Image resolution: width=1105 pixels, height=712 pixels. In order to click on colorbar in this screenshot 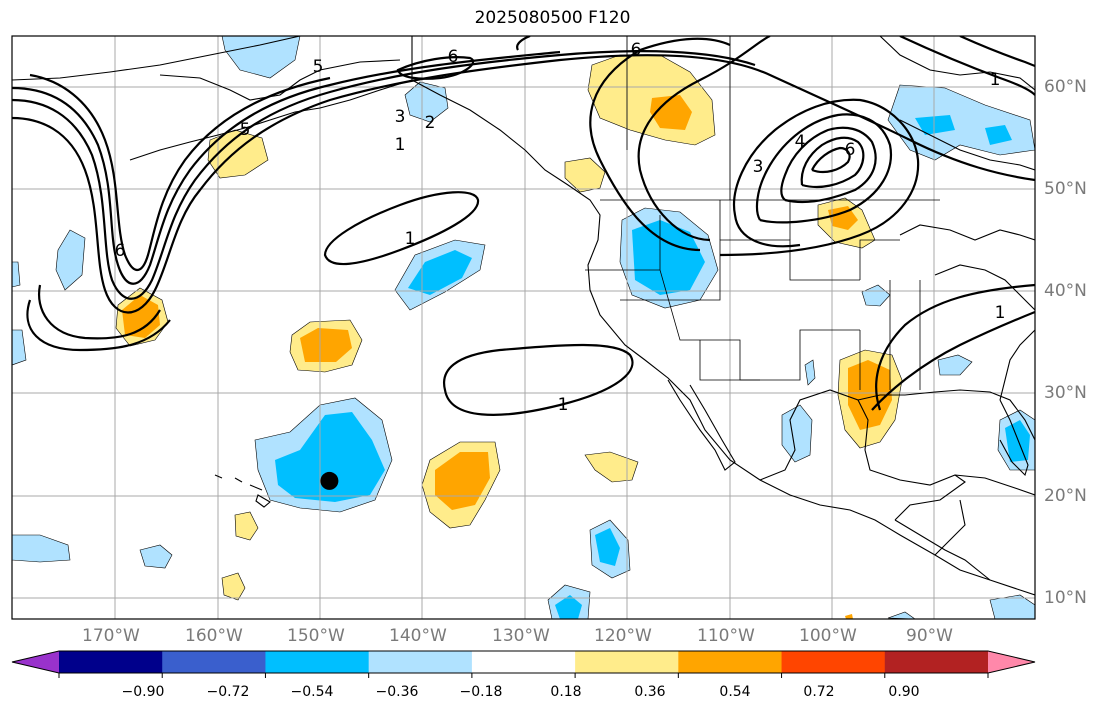, I will do `click(523, 664)`.